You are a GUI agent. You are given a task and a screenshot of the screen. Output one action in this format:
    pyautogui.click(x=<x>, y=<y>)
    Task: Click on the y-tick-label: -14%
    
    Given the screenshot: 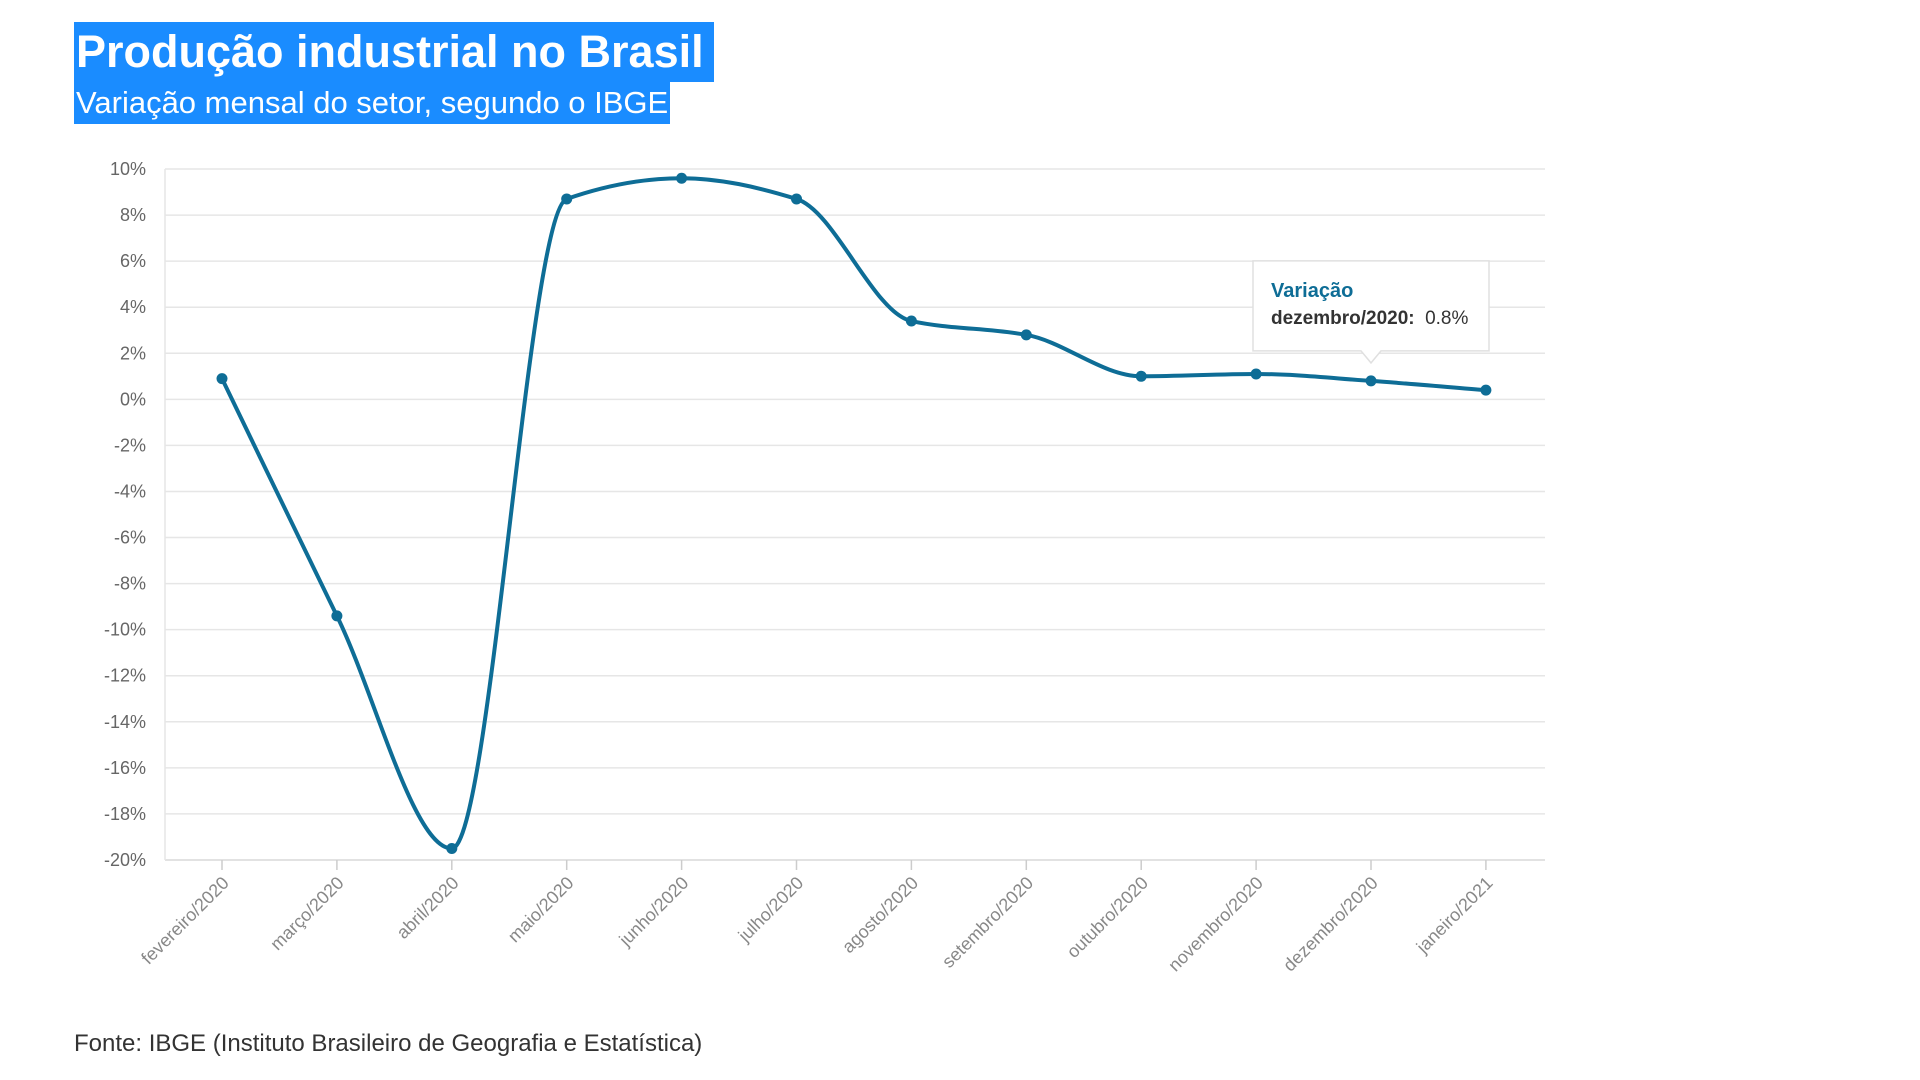 What is the action you would take?
    pyautogui.click(x=125, y=722)
    